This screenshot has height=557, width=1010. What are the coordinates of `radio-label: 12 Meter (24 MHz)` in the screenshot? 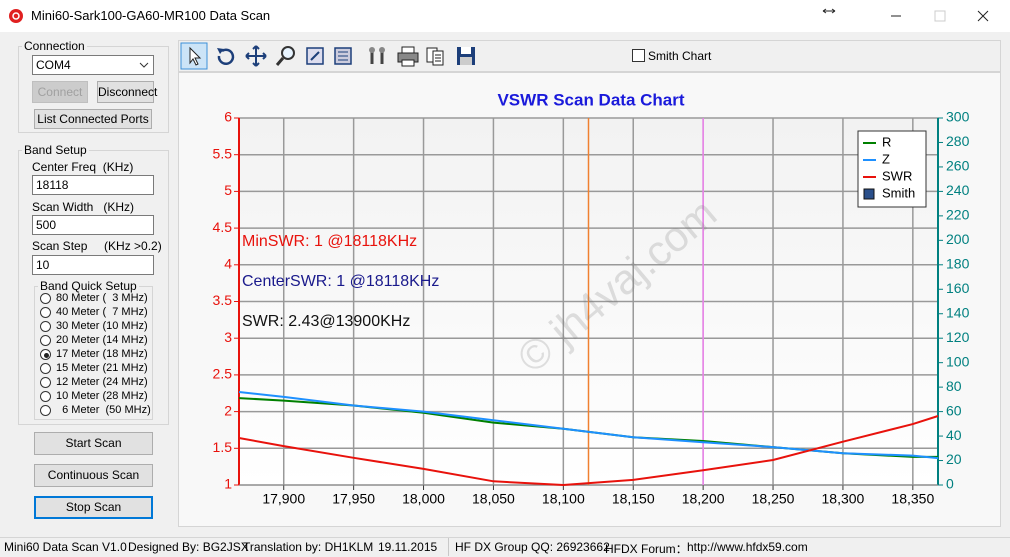 It's located at (102, 382).